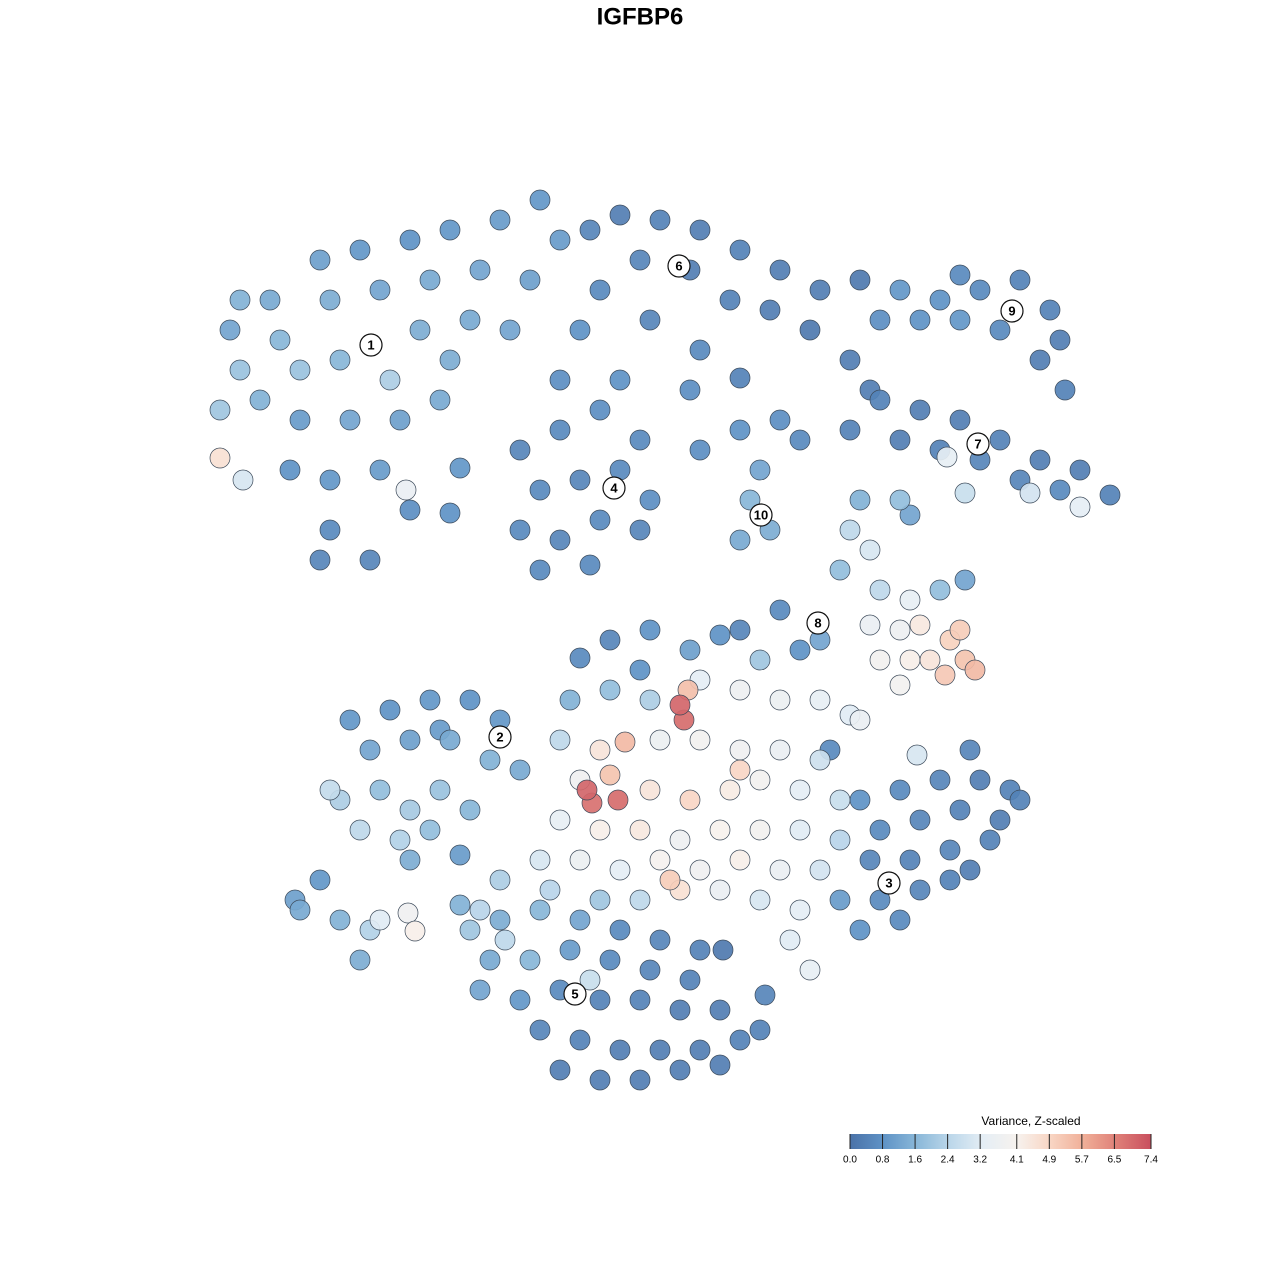  I want to click on cluster-label: 9, so click(1011, 310).